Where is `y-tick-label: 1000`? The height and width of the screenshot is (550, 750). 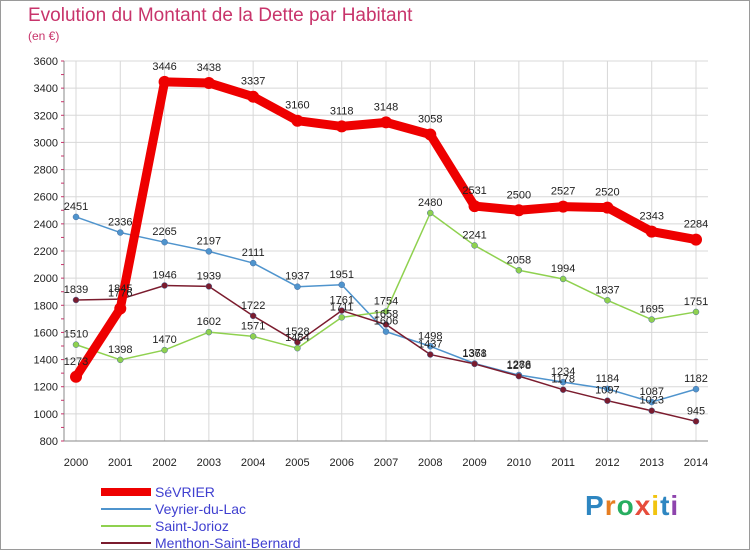
y-tick-label: 1000 is located at coordinates (46, 415).